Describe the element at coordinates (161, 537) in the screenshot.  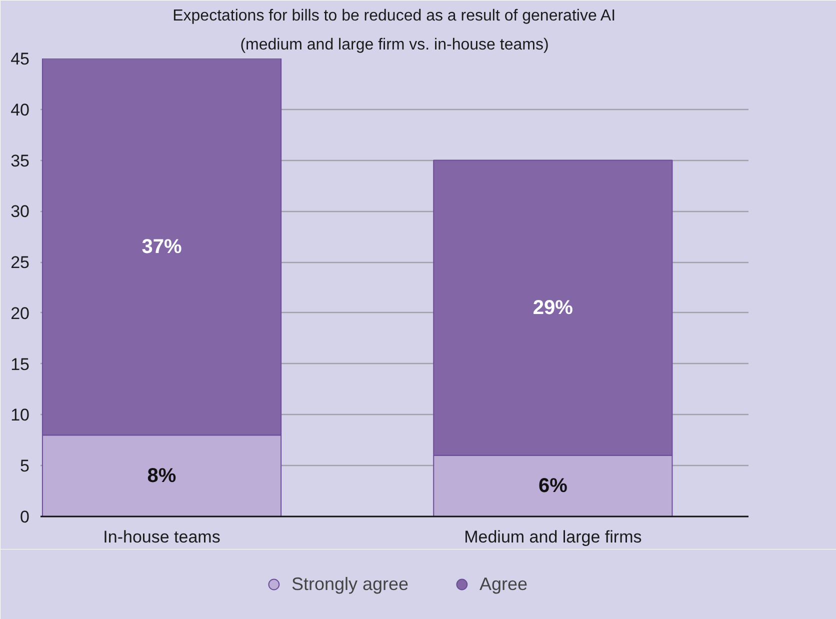
I see `x-tick-label: In-house teams` at that location.